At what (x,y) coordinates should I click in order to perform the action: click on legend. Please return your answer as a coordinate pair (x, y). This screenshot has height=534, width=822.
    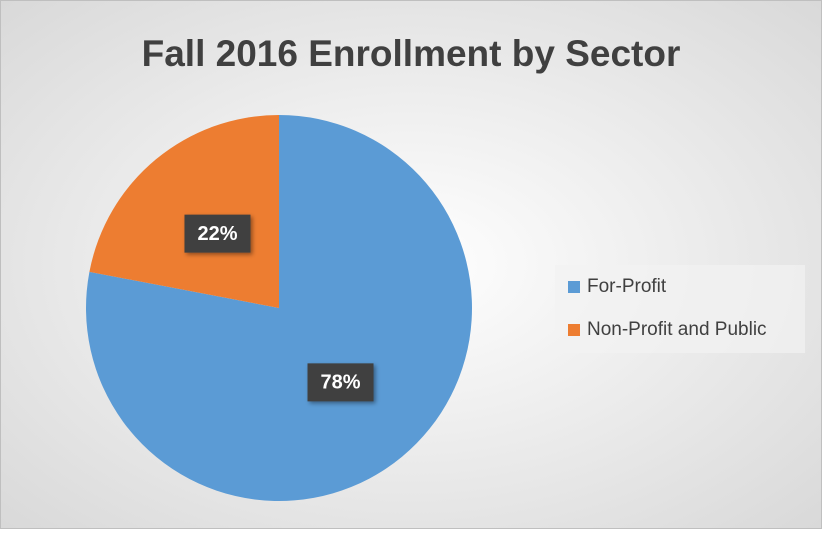
    Looking at the image, I should click on (680, 309).